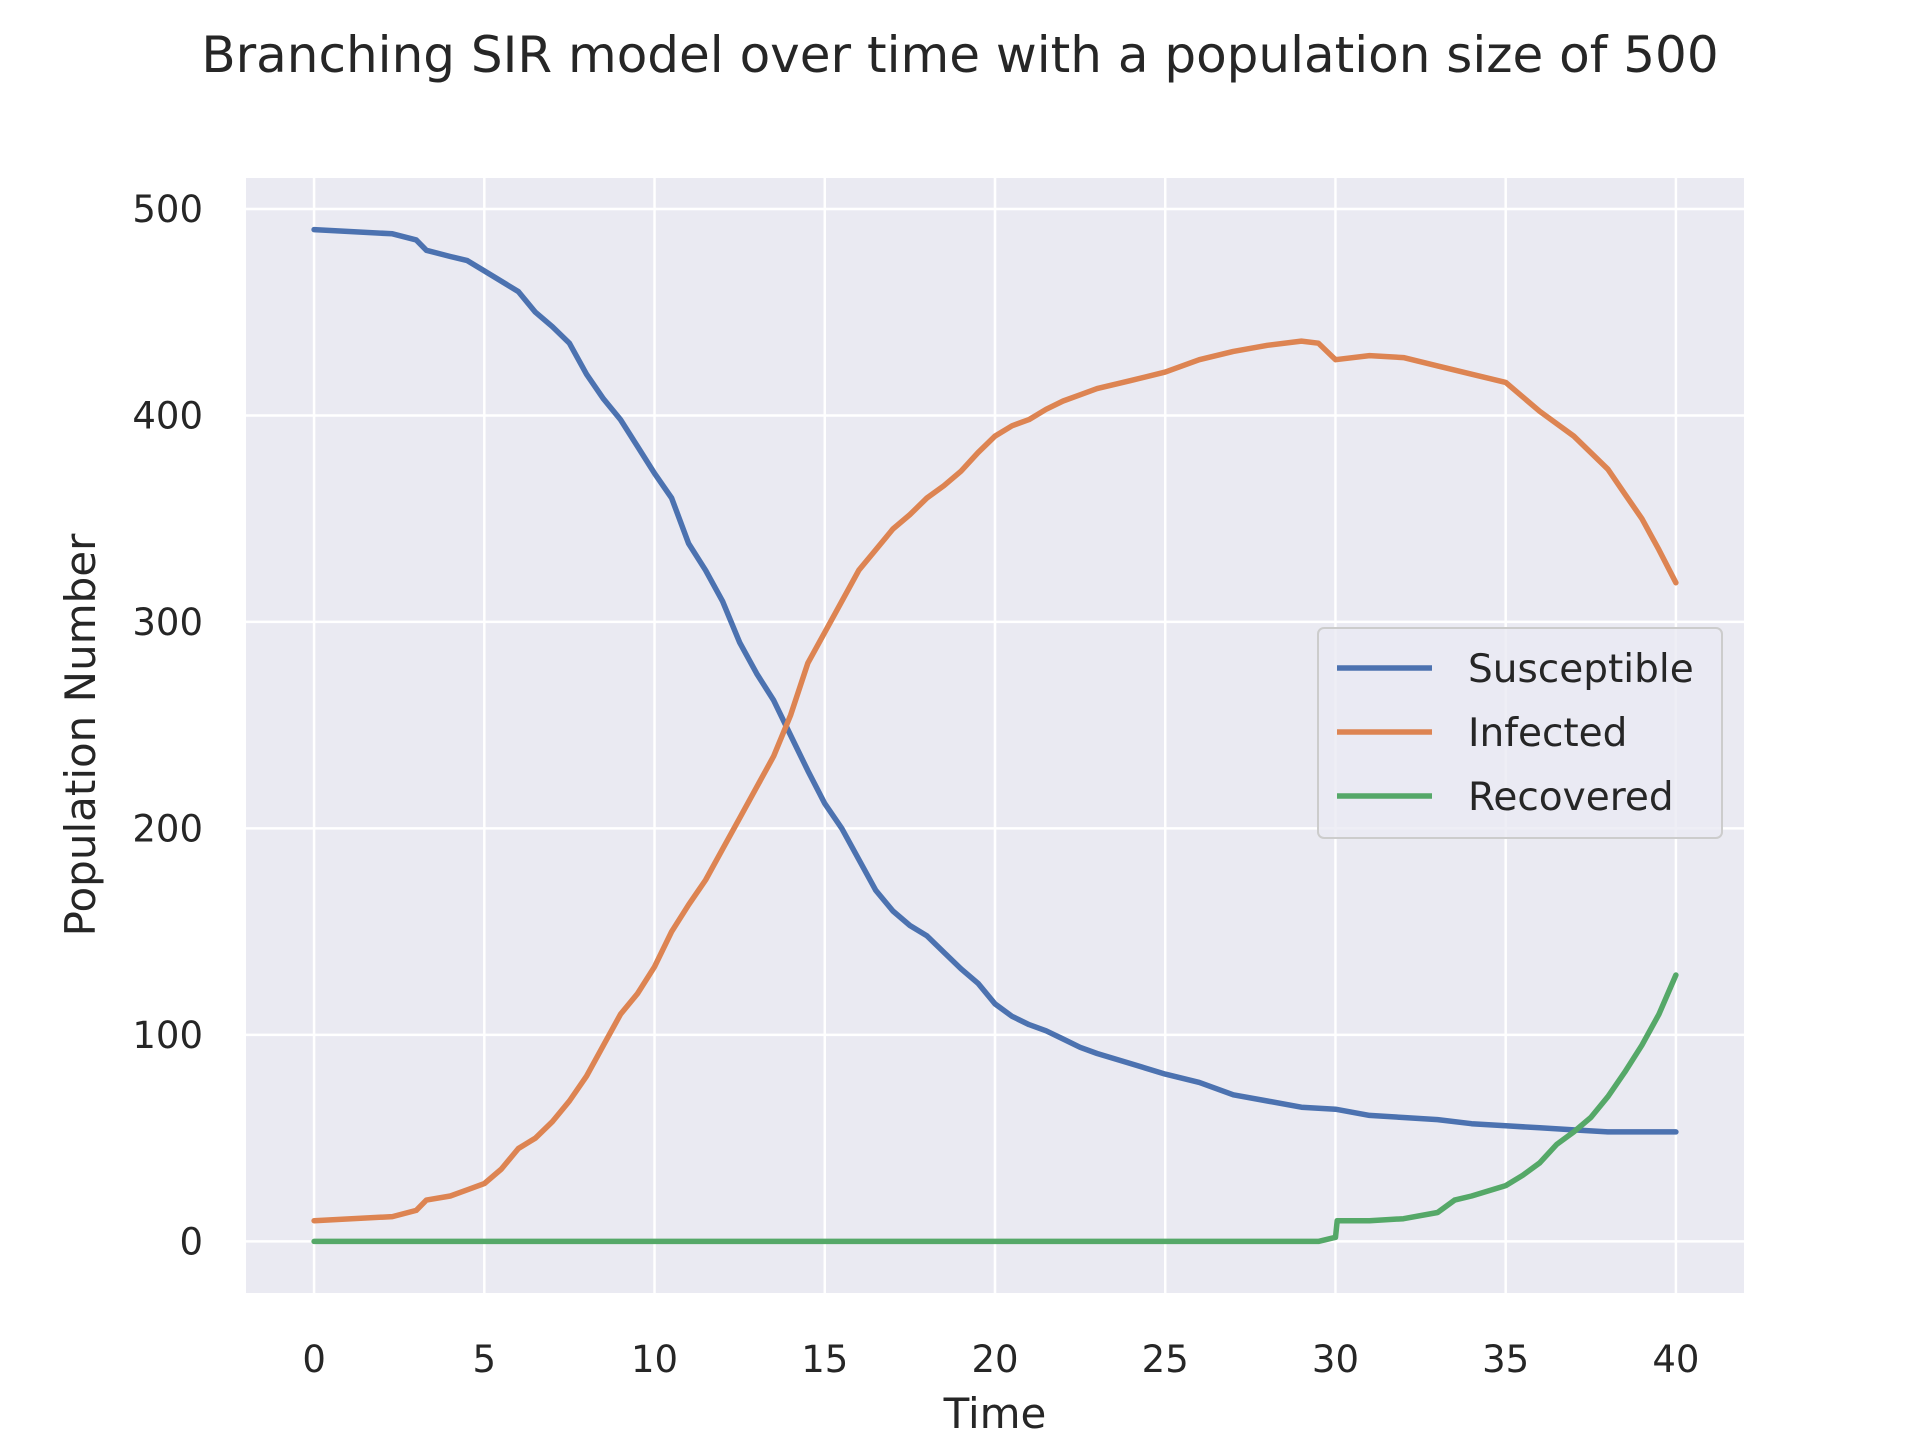 Image resolution: width=1920 pixels, height=1440 pixels. Describe the element at coordinates (80, 734) in the screenshot. I see `y-axis-label: Population Number` at that location.